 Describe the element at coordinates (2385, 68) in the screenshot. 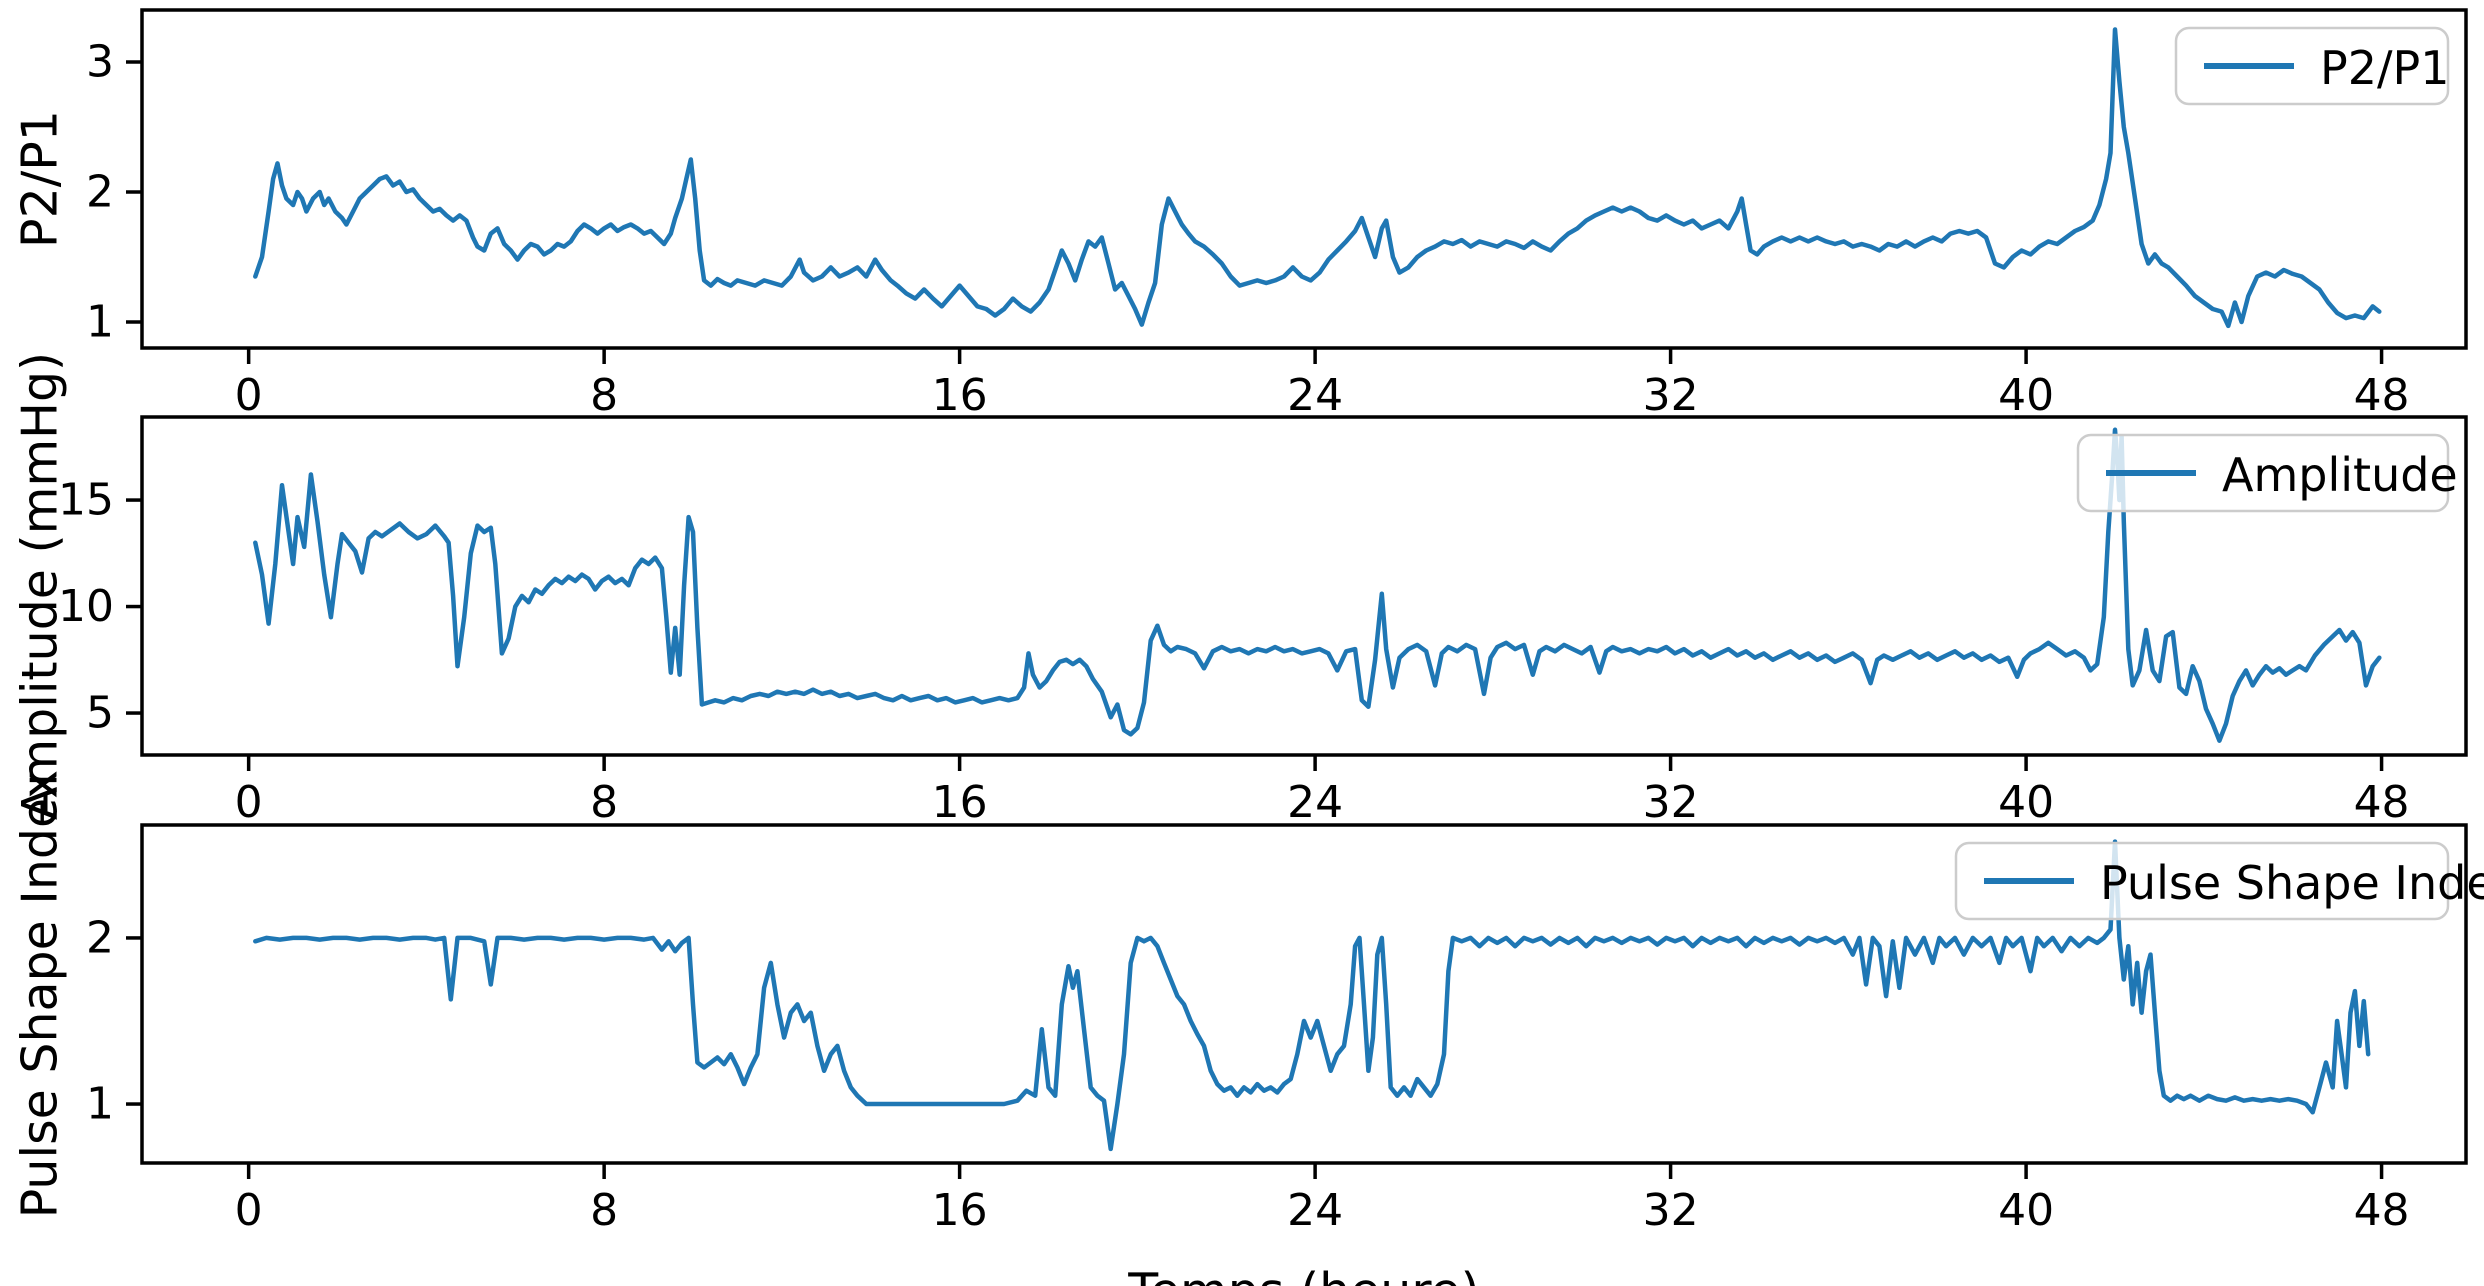

I see `legend-label: P2/P1` at that location.